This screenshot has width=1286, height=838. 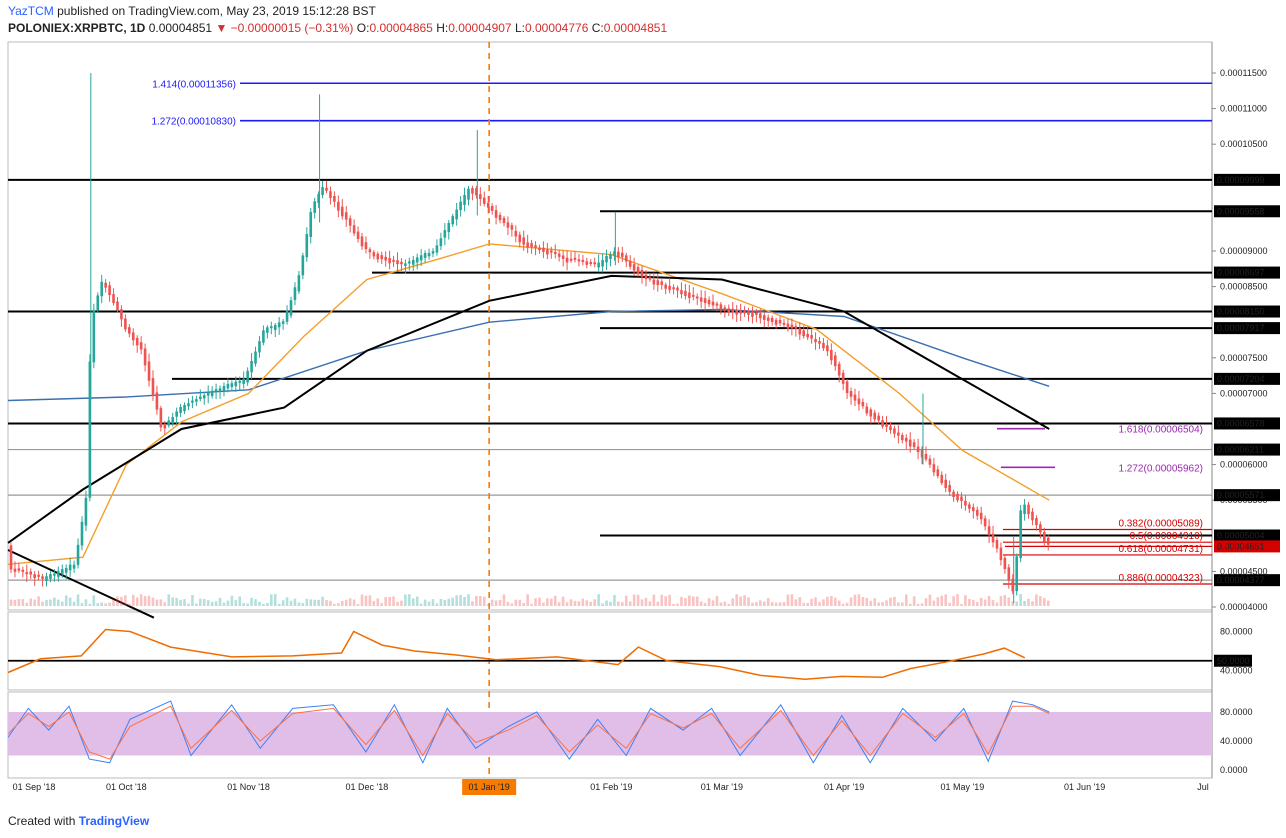 I want to click on y-tick-label: 0.00008500, so click(x=1244, y=287).